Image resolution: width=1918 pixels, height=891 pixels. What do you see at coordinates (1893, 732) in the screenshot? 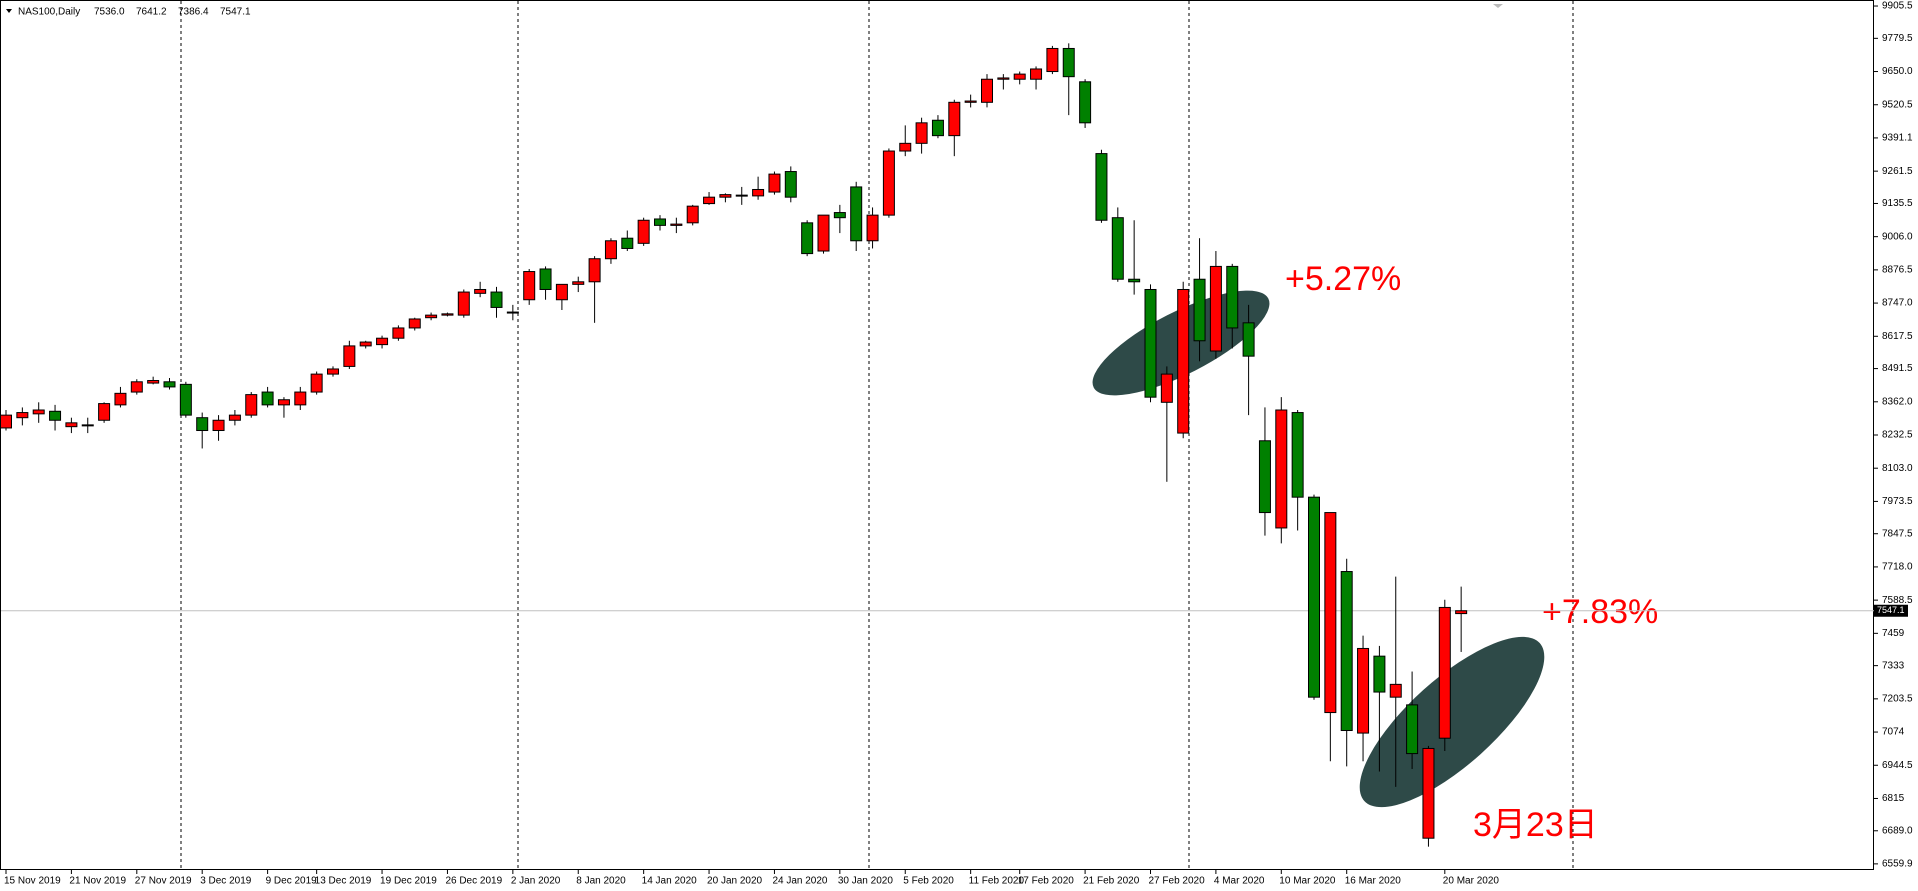
I see `y-tick-label: 7074` at bounding box center [1893, 732].